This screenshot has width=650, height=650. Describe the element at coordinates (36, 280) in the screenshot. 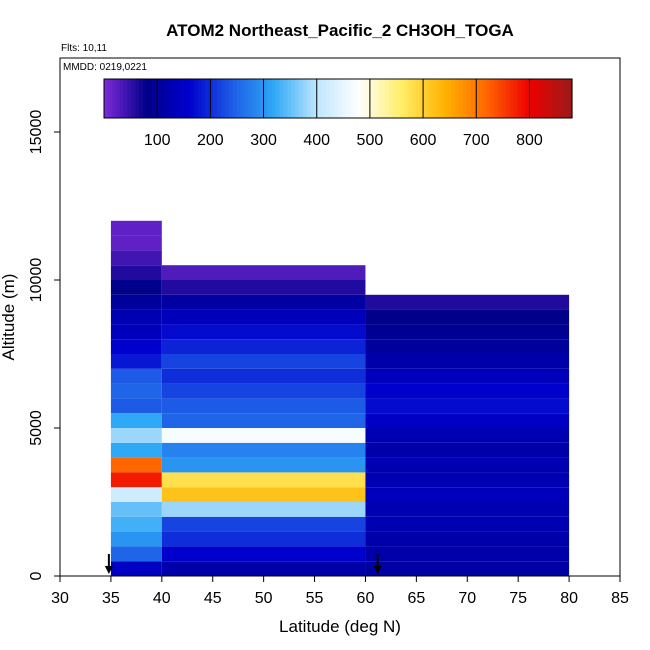

I see `y-tick-label: 10000` at that location.